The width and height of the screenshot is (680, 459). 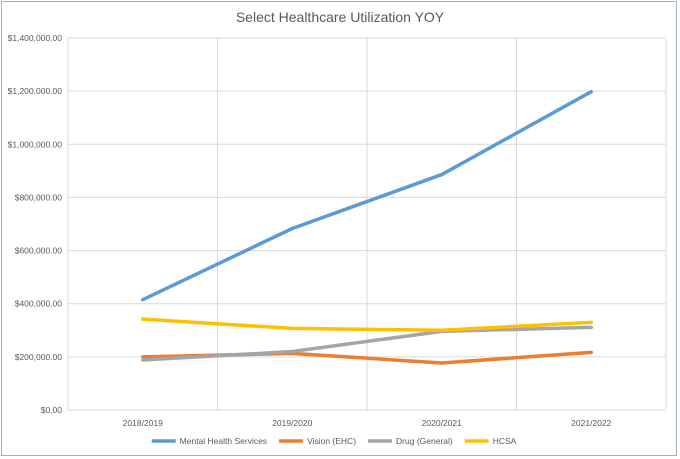 I want to click on y-tick-label: $1,000,000.00, so click(x=35, y=144).